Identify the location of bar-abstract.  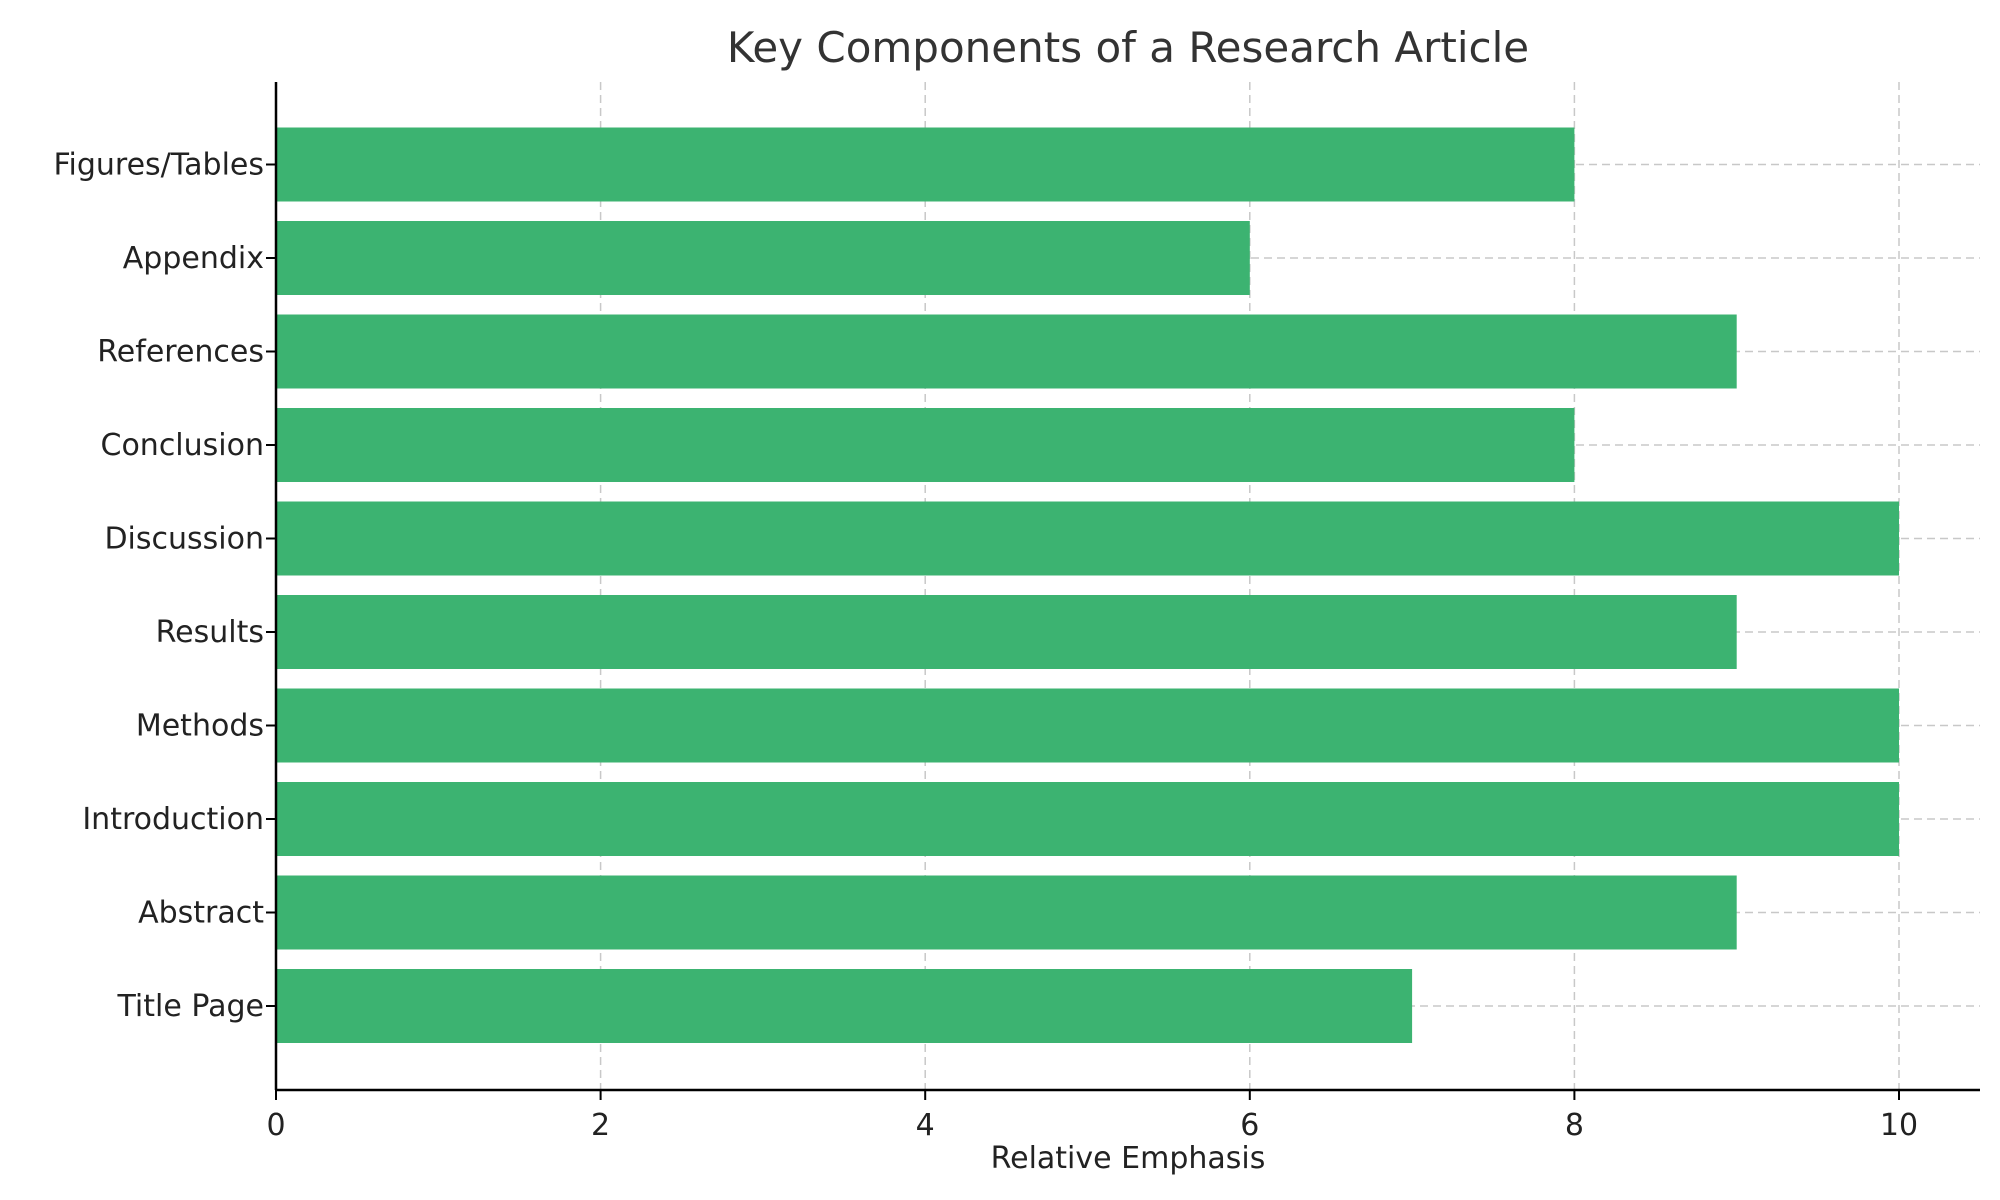
(1006, 912).